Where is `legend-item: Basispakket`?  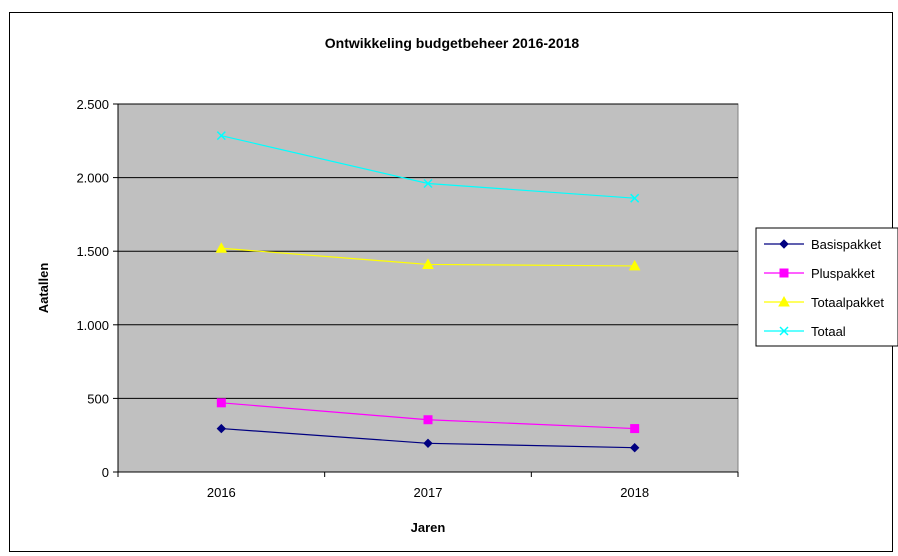 legend-item: Basispakket is located at coordinates (822, 244).